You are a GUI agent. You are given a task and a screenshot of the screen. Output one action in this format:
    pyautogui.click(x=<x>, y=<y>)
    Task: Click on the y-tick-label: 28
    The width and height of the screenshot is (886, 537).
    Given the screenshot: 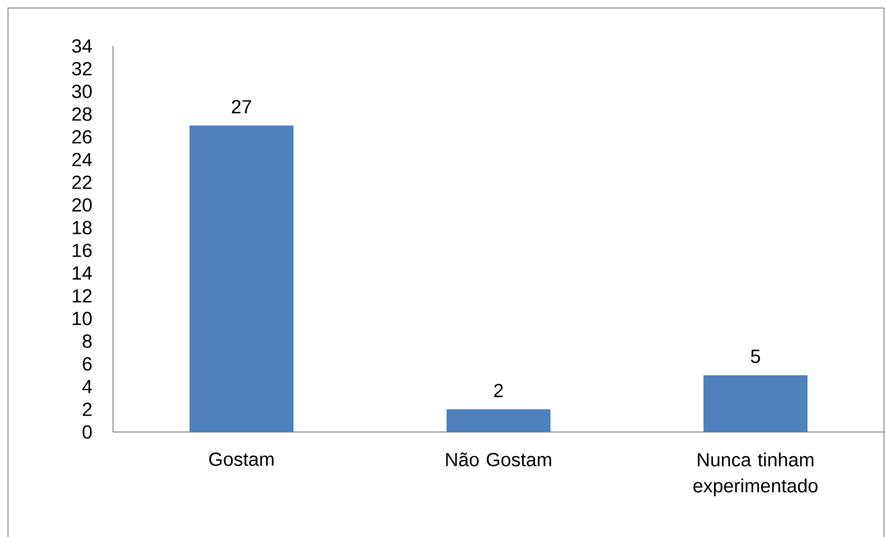 What is the action you would take?
    pyautogui.click(x=82, y=114)
    